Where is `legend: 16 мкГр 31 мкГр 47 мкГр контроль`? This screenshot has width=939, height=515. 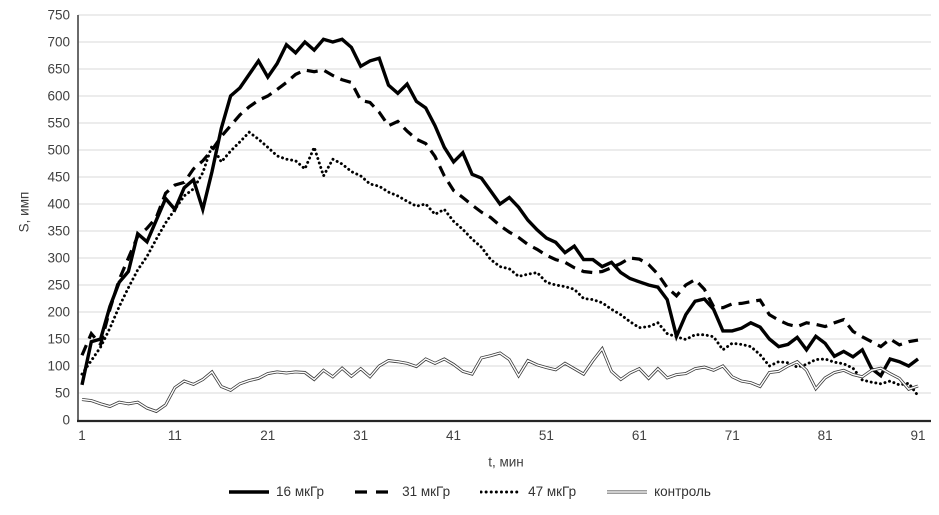 legend: 16 мкГр 31 мкГр 47 мкГр контроль is located at coordinates (469, 491).